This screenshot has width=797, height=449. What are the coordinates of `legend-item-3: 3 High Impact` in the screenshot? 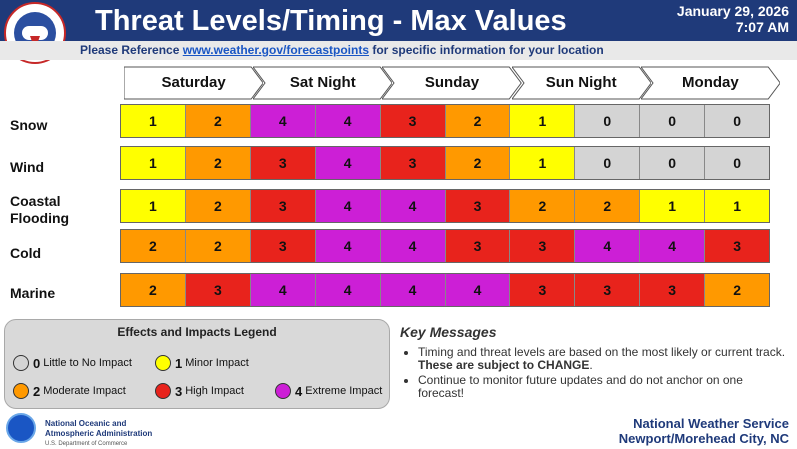 It's located at (199, 391).